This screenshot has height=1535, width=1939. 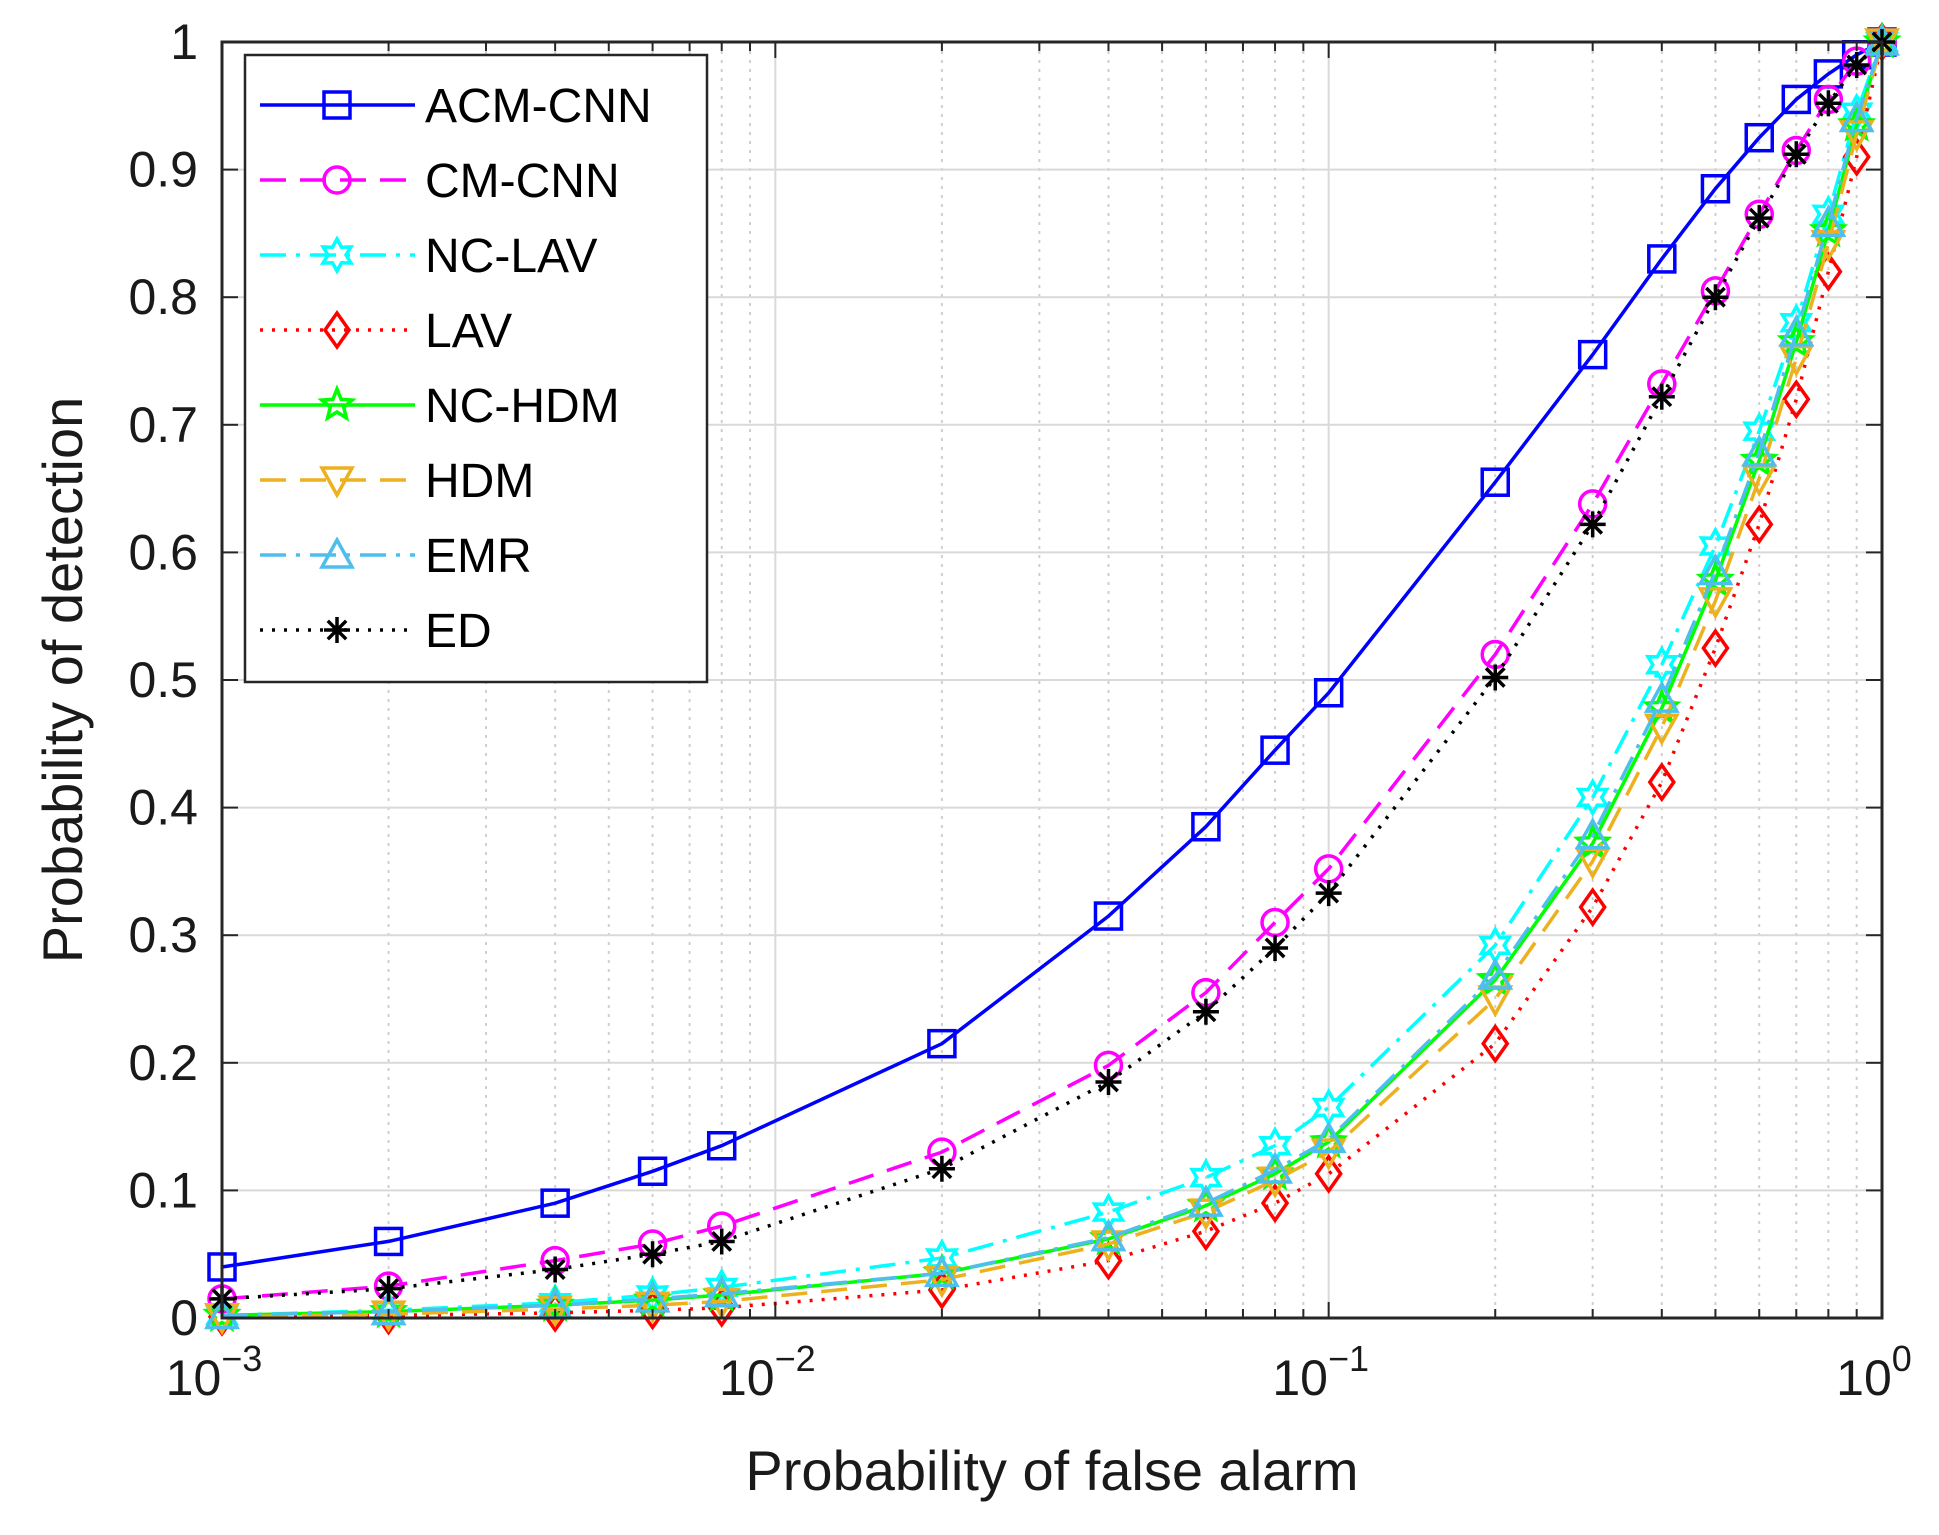 I want to click on legend-label: NC-LAV, so click(x=511, y=256).